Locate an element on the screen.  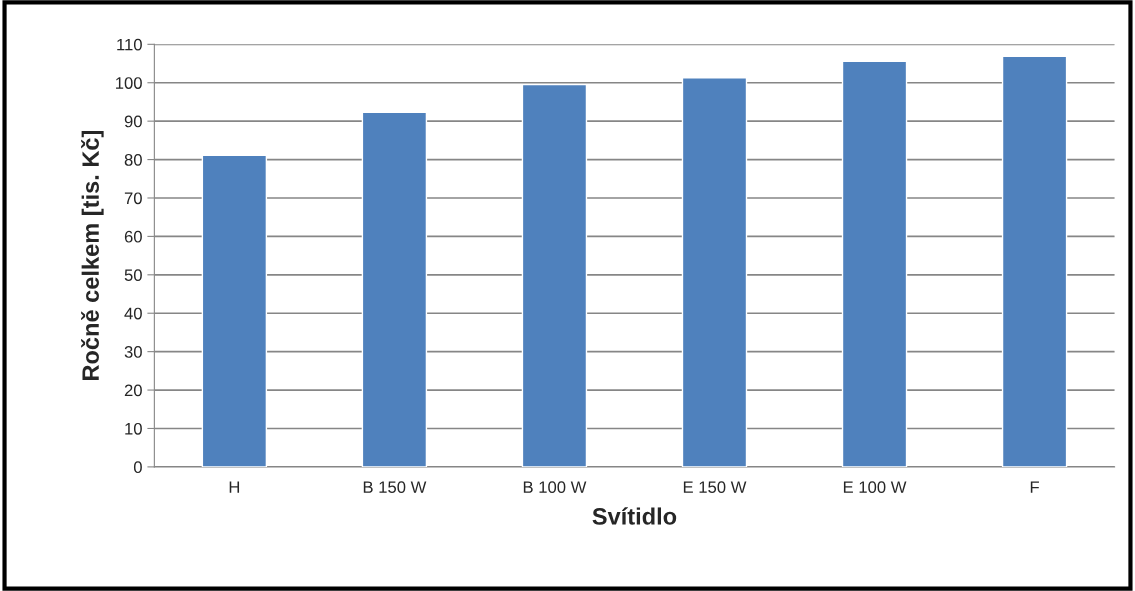
y-tick-label: 10 is located at coordinates (133, 428).